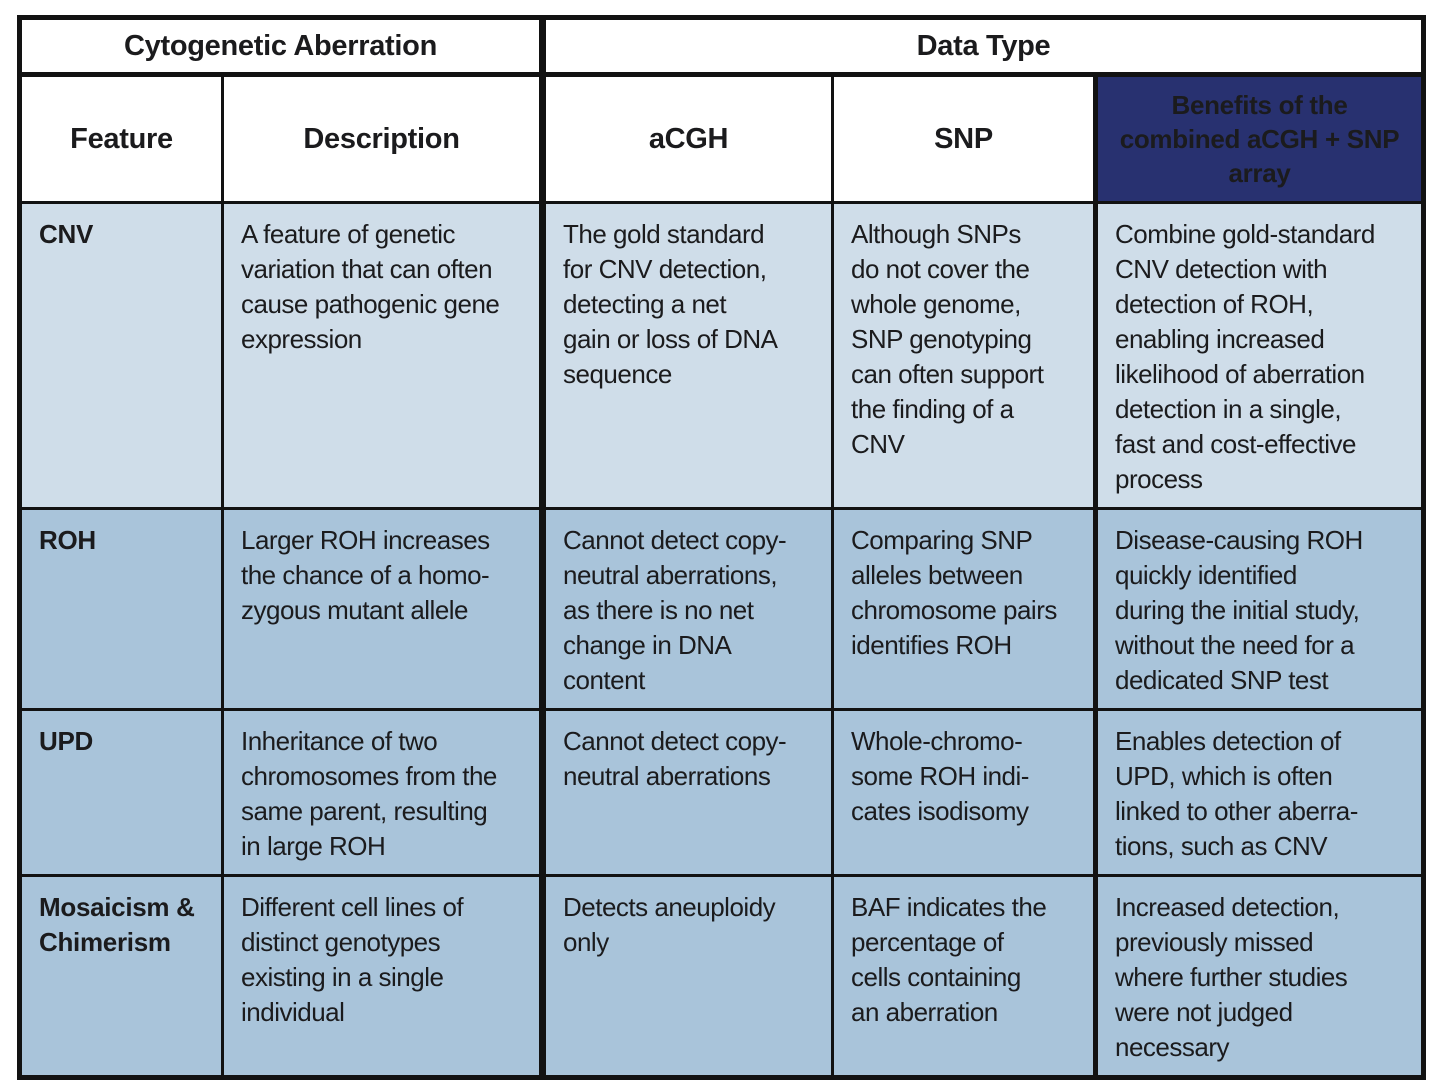  What do you see at coordinates (964, 138) in the screenshot?
I see `column-header-snp: SNP` at bounding box center [964, 138].